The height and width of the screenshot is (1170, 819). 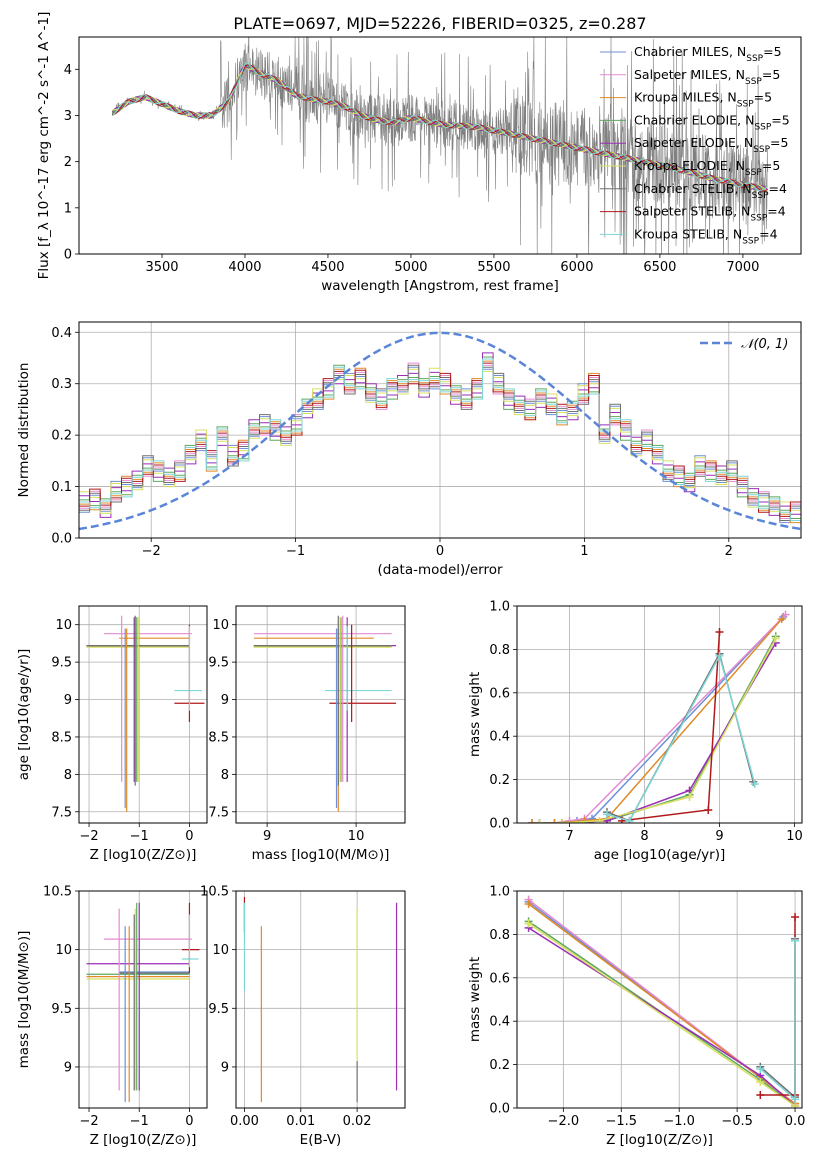 I want to click on axes-frame, so click(x=320, y=999).